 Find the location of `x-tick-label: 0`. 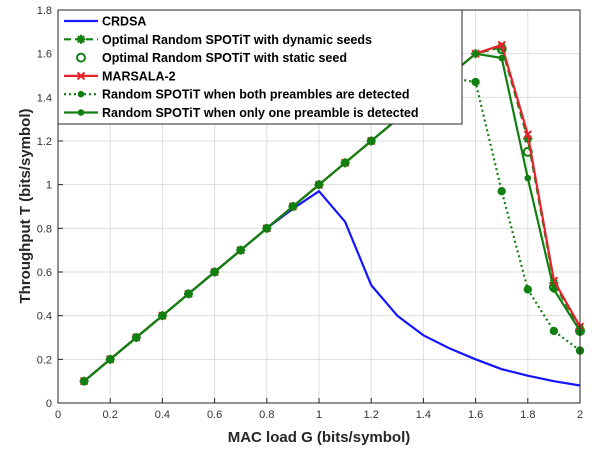

x-tick-label: 0 is located at coordinates (58, 415).